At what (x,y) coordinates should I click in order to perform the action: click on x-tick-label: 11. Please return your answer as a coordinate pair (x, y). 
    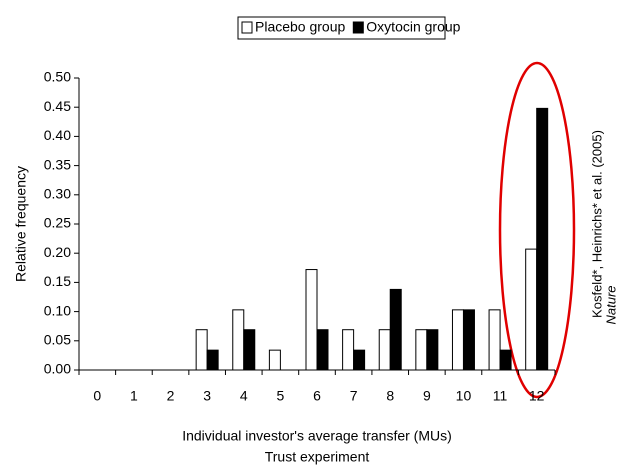
    Looking at the image, I should click on (500, 396).